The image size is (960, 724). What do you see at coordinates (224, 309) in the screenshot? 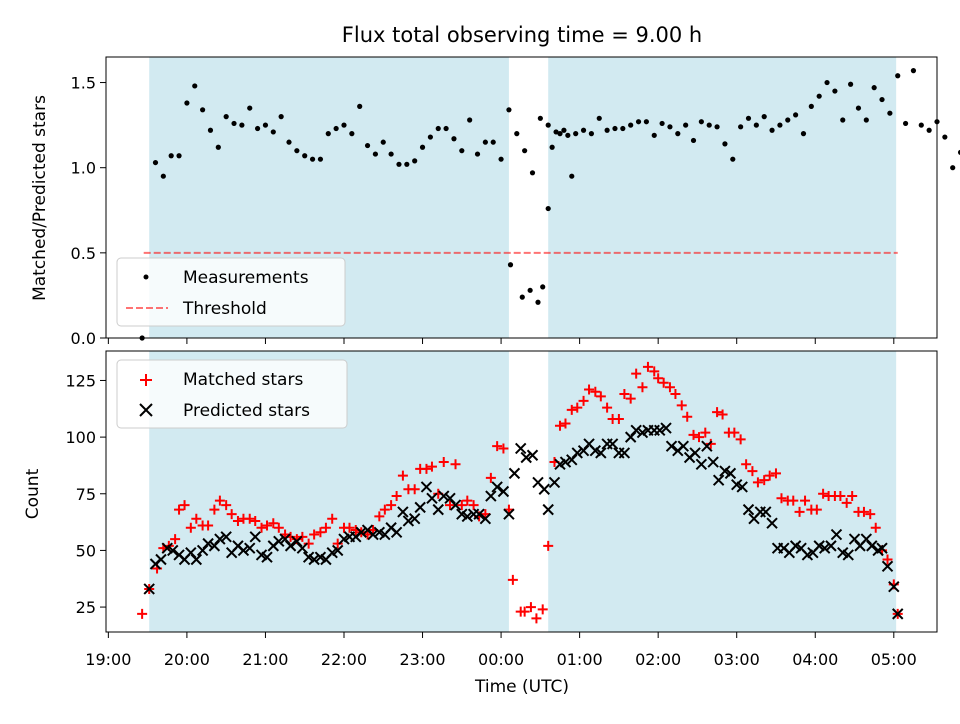
I see `legend-threshold-label: Threshold` at bounding box center [224, 309].